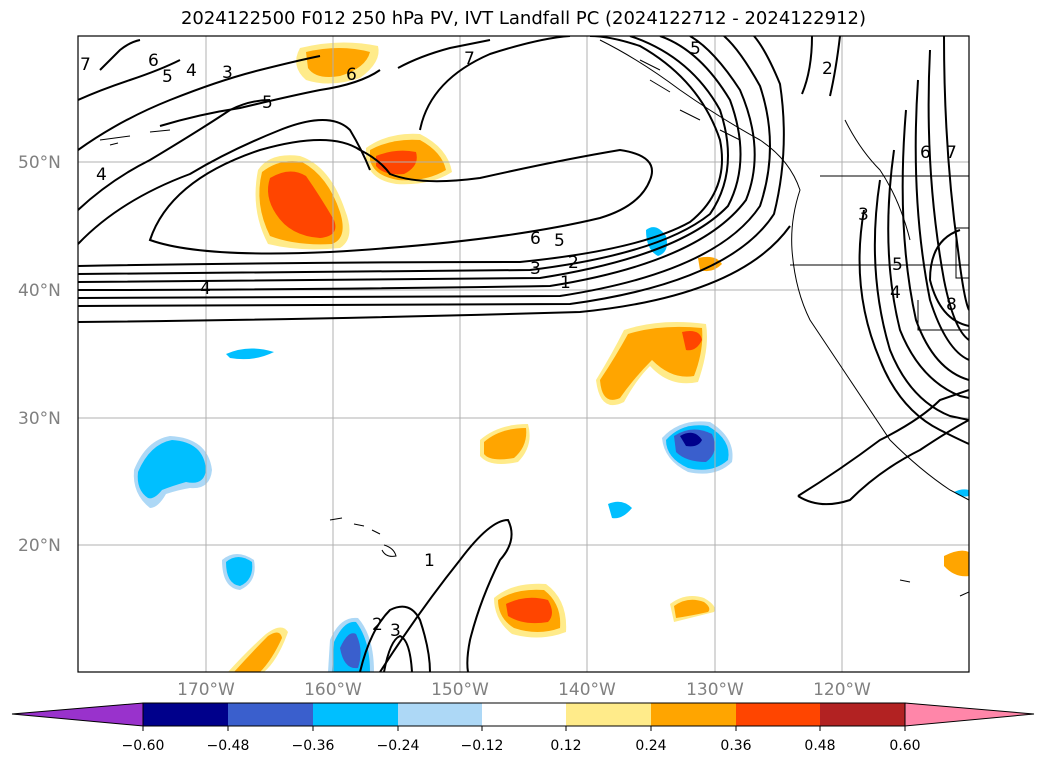 This screenshot has width=1047, height=765. I want to click on colorbar-extend-low, so click(77, 714).